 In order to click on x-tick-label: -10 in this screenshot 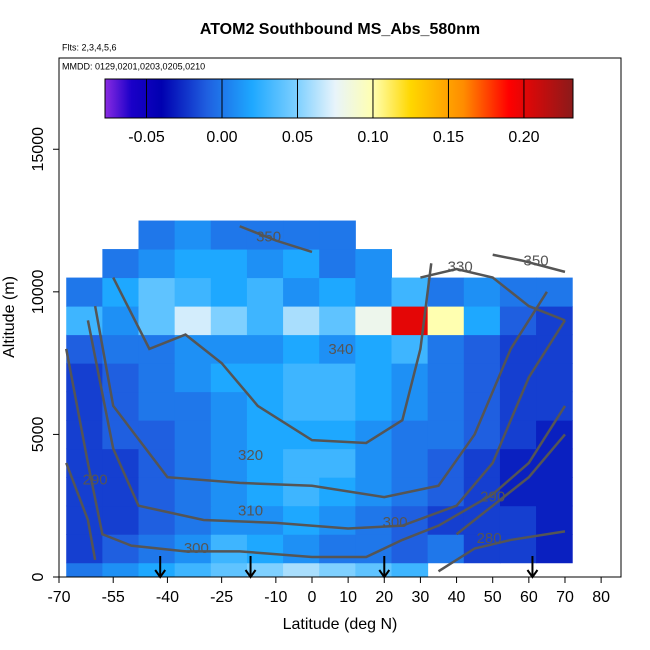, I will do `click(275, 597)`.